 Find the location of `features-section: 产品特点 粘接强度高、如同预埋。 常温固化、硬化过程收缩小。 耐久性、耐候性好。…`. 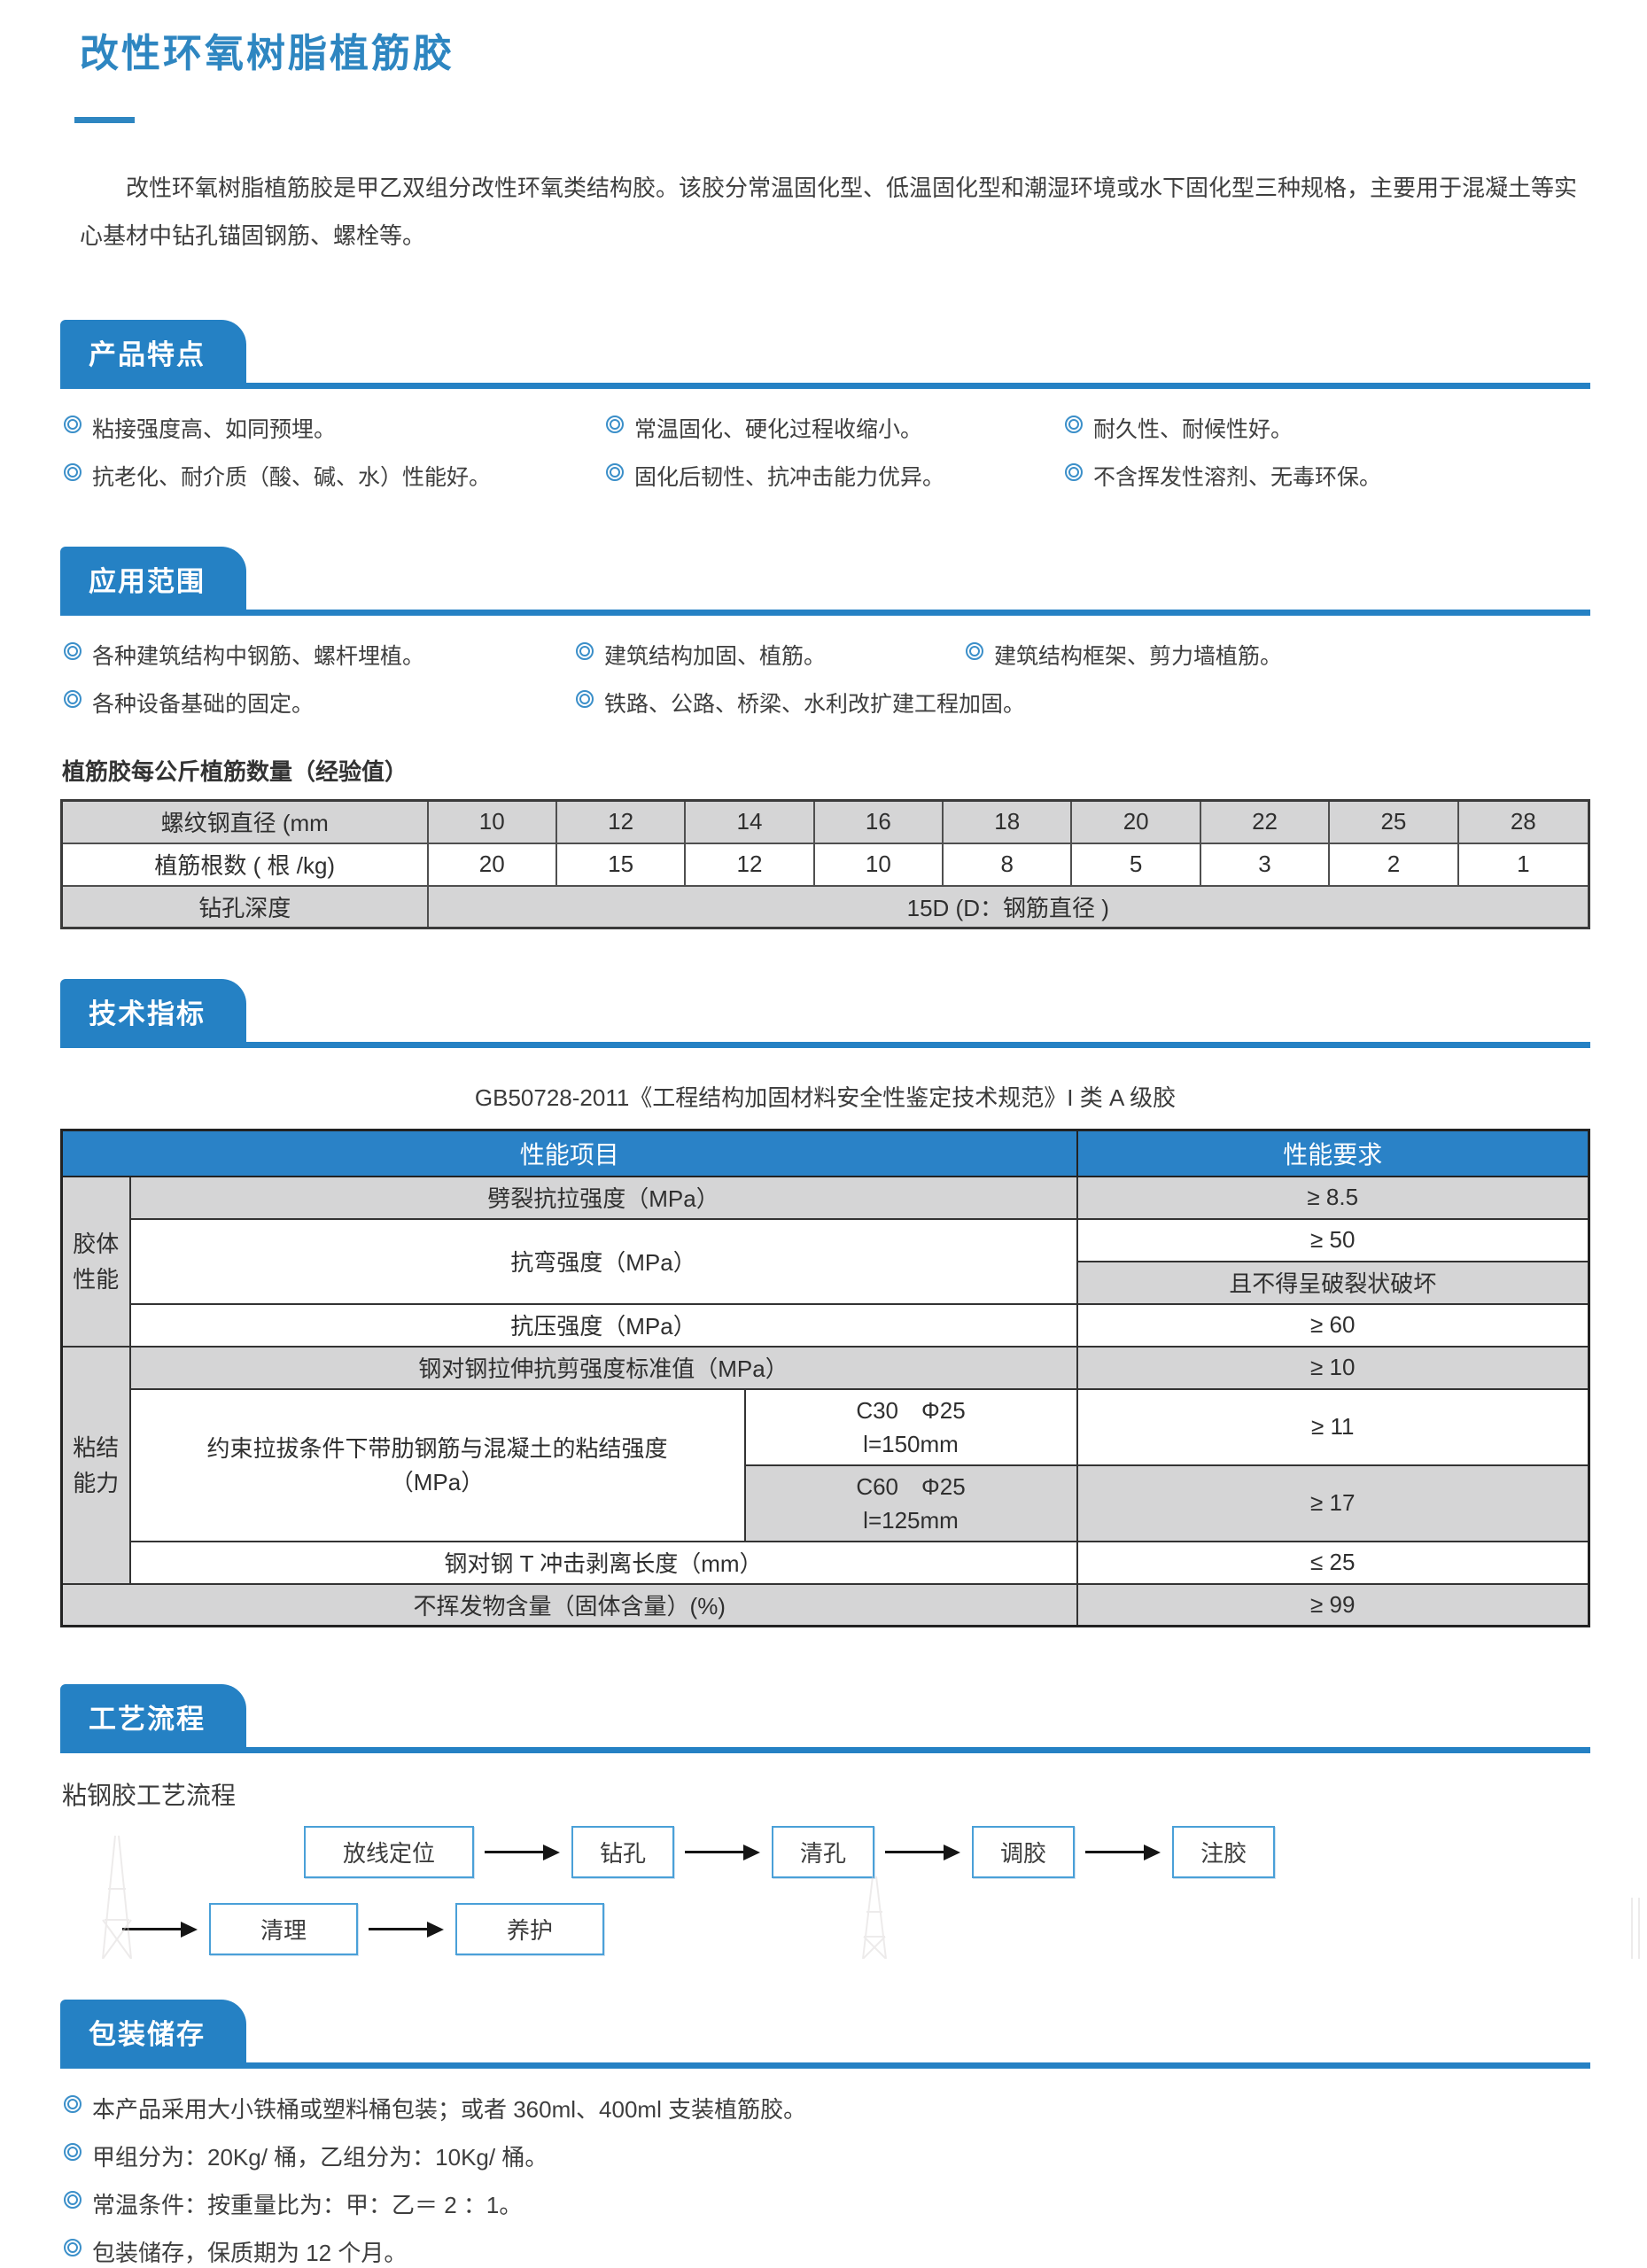

features-section: 产品特点 粘接强度高、如同预埋。 常温固化、硬化过程收缩小。 耐久性、耐候性好。… is located at coordinates (825, 406).